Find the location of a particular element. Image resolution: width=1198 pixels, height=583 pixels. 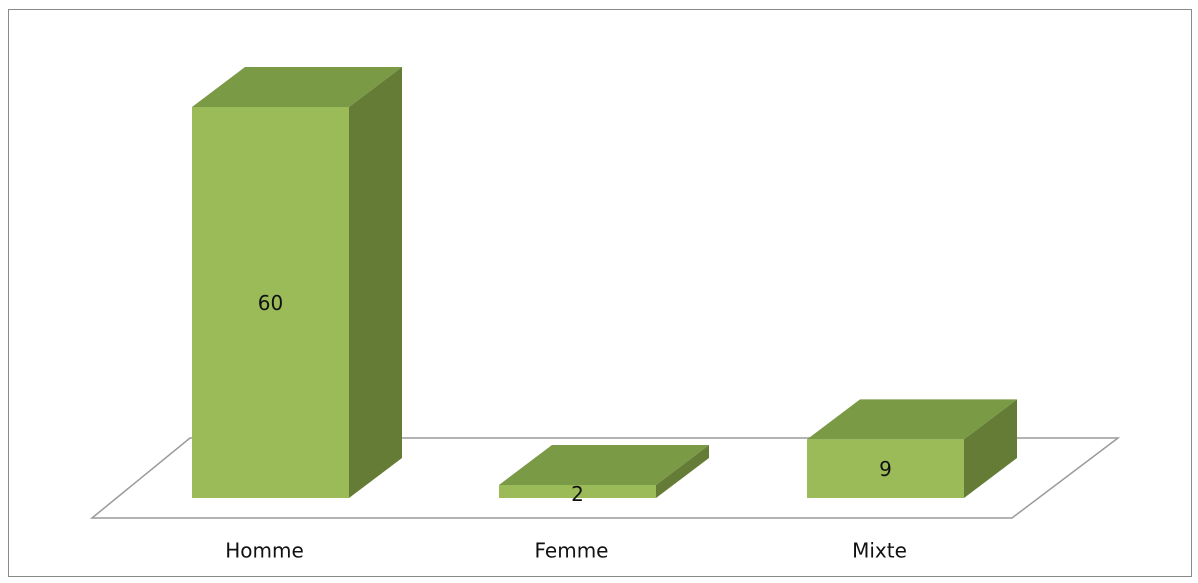

bar-side-homme is located at coordinates (375, 282).